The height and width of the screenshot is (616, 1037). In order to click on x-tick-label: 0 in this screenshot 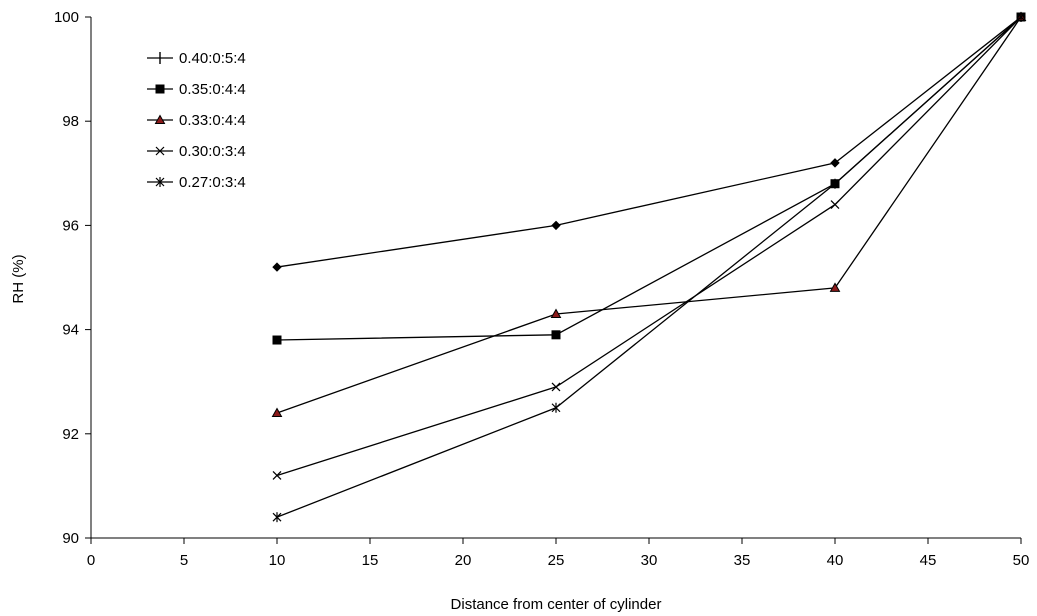, I will do `click(91, 560)`.